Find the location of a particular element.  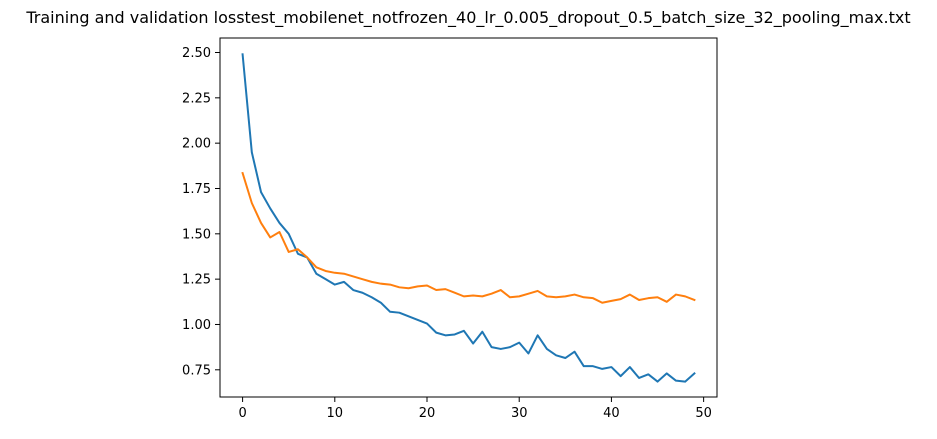

x-tick-label: 20 is located at coordinates (427, 413).